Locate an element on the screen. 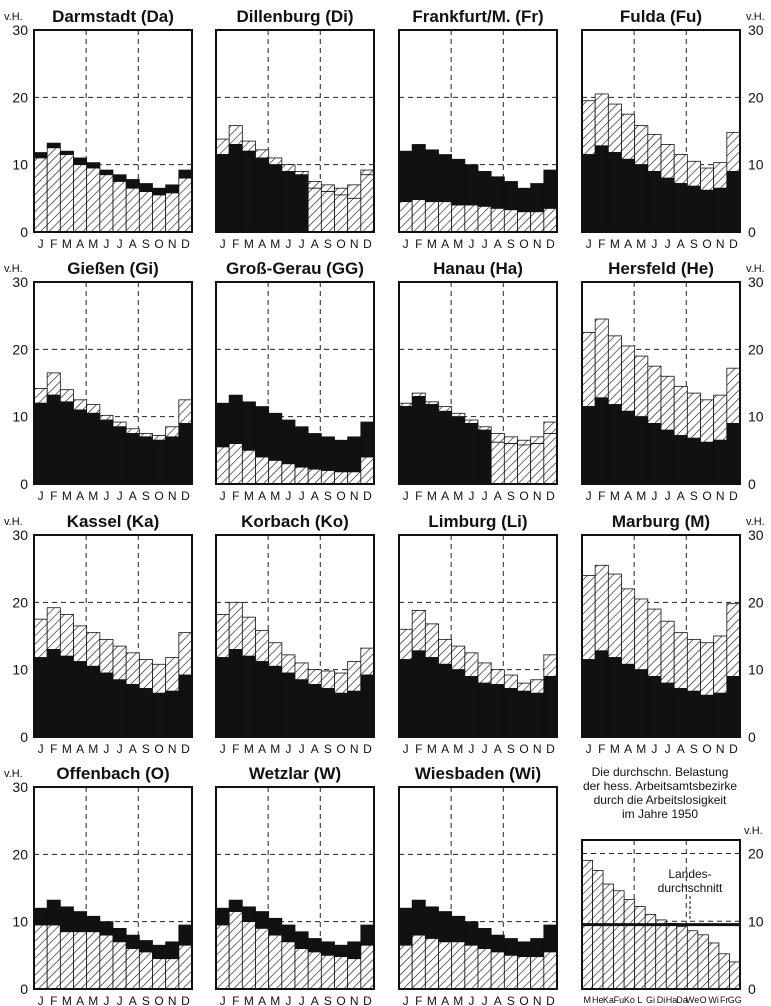 This screenshot has height=1006, width=771. panel-title: Groß-Gerau (GG) is located at coordinates (295, 268).